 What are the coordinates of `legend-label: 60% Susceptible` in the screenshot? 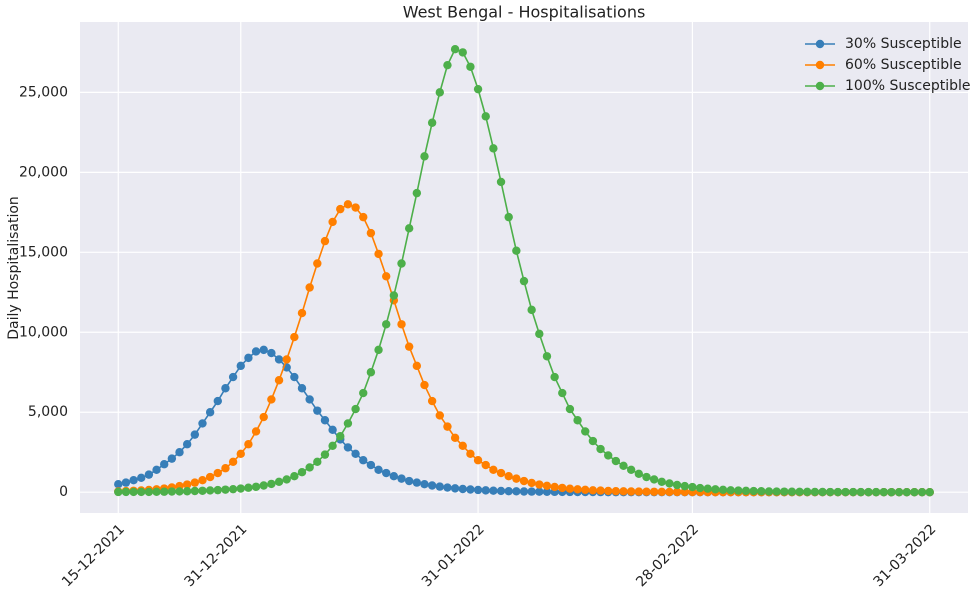 It's located at (903, 65).